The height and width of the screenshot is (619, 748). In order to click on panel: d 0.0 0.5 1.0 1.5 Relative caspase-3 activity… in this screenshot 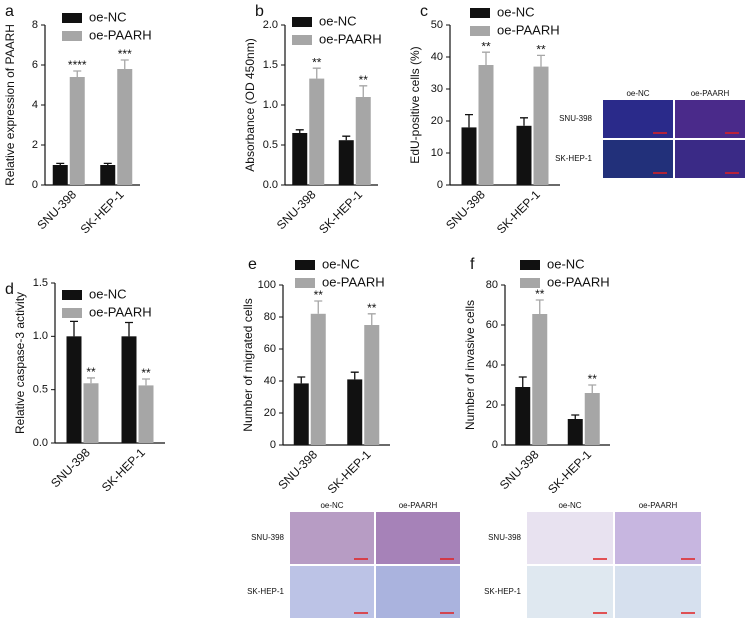, I will do `click(85, 386)`.